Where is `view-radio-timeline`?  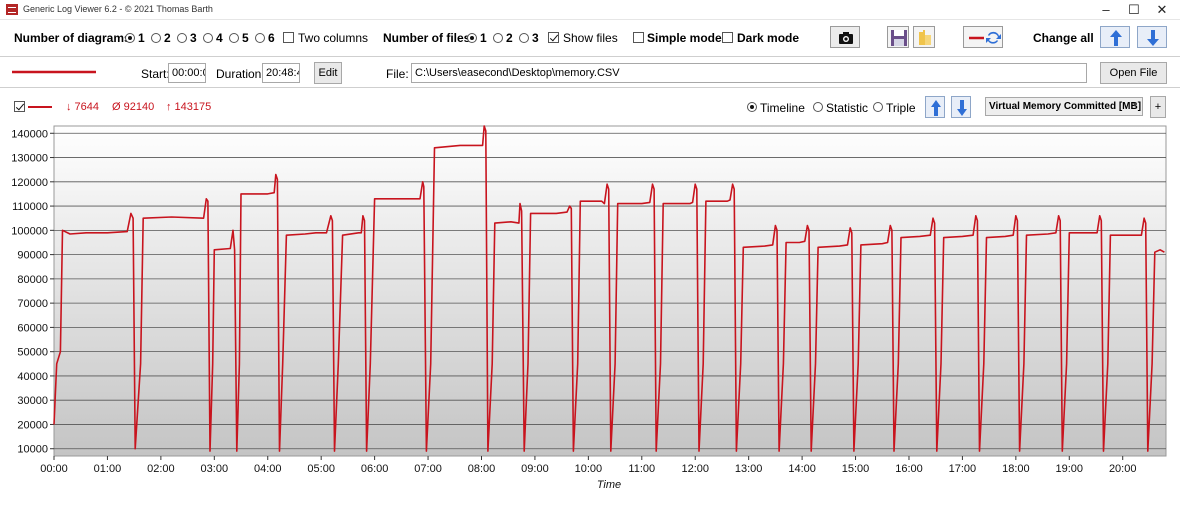
view-radio-timeline is located at coordinates (752, 107).